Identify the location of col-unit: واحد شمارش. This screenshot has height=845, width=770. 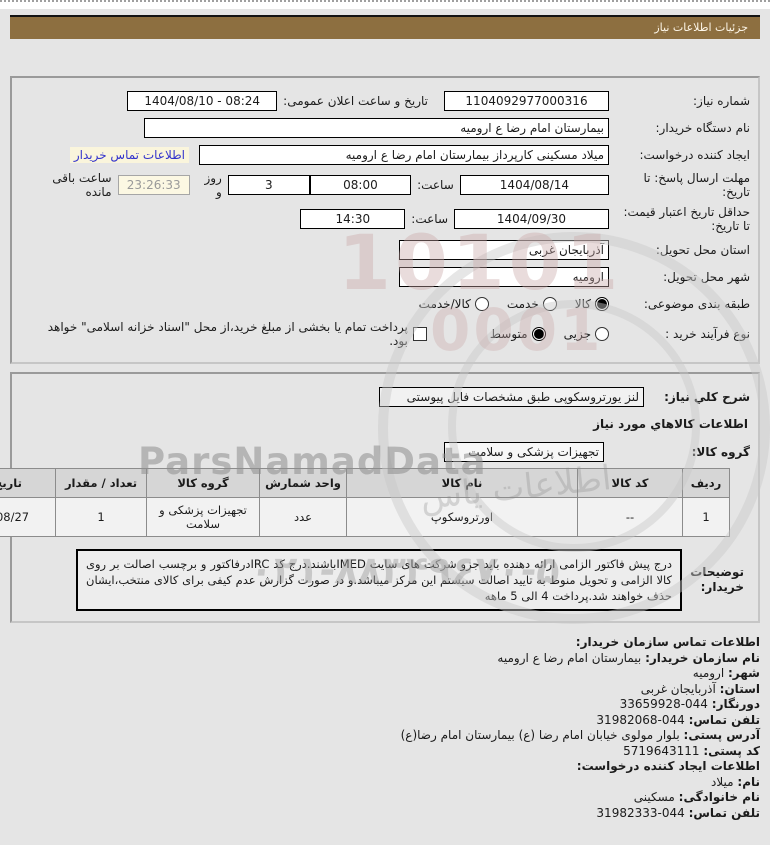
(303, 483).